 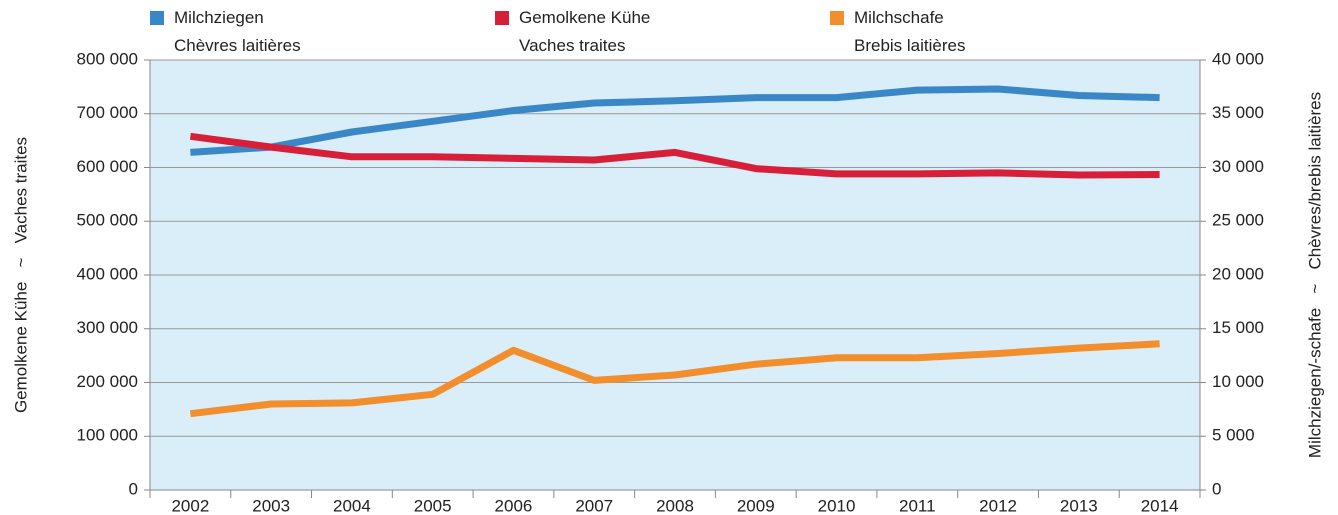 I want to click on y-tick-label: 300 000, so click(x=107, y=327).